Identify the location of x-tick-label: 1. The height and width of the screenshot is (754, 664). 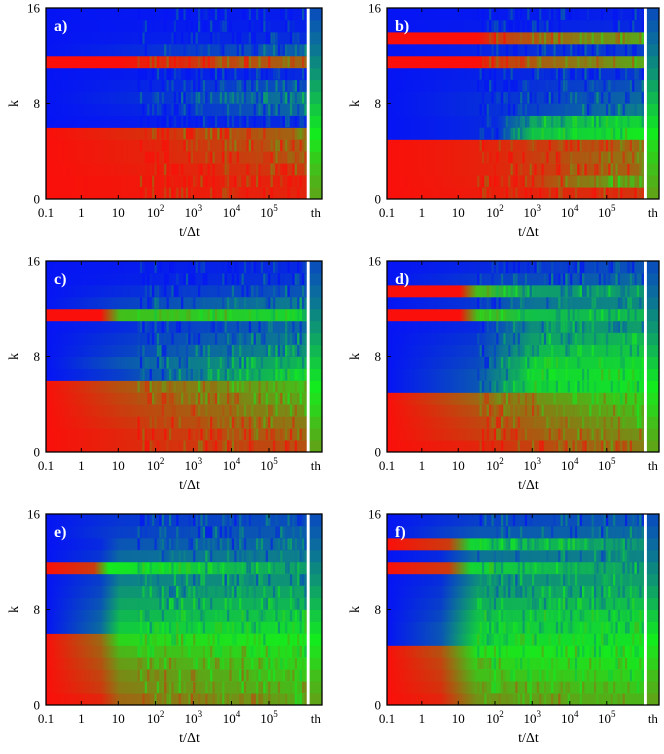
(422, 212).